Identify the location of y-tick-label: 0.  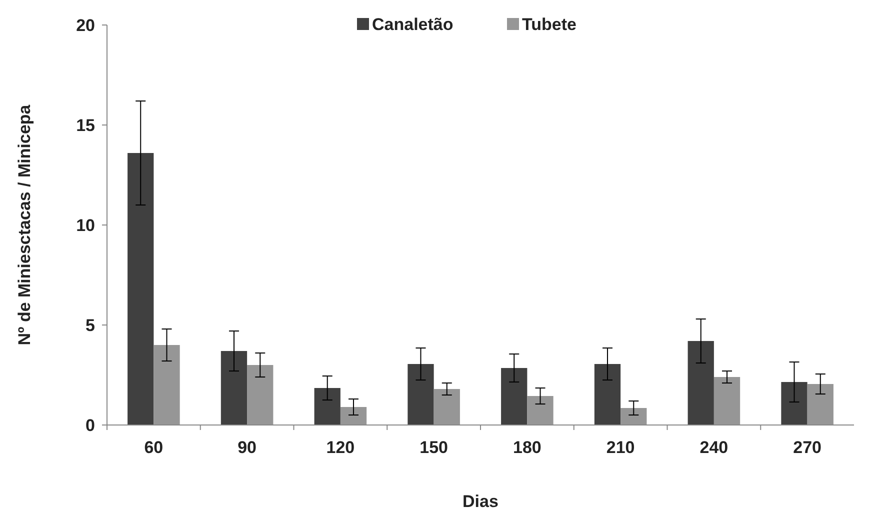
(90, 425).